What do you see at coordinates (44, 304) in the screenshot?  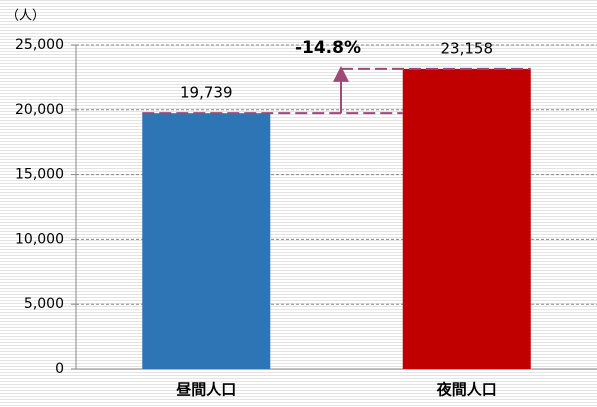 I see `y-tick-label: 5,000` at bounding box center [44, 304].